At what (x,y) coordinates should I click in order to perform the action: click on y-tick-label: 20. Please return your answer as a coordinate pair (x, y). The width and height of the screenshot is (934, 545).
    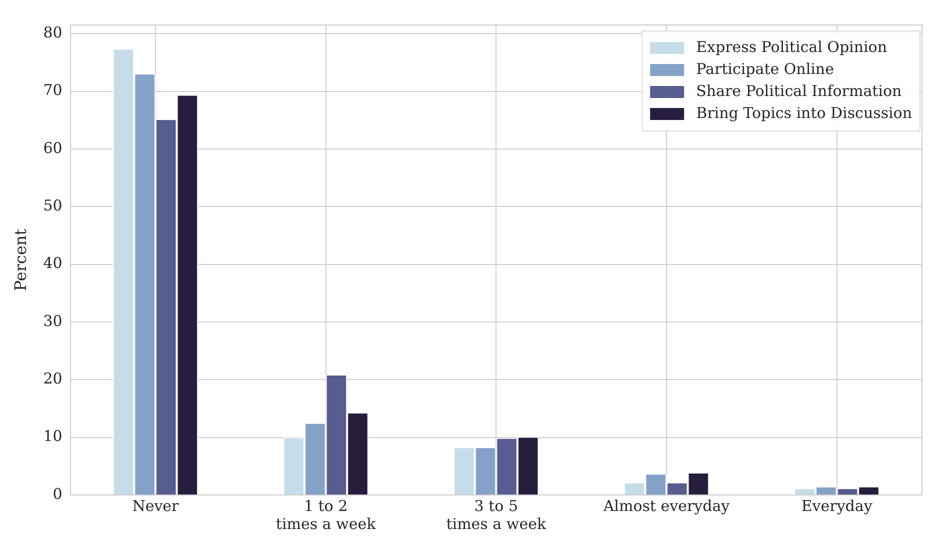
    Looking at the image, I should click on (52, 379).